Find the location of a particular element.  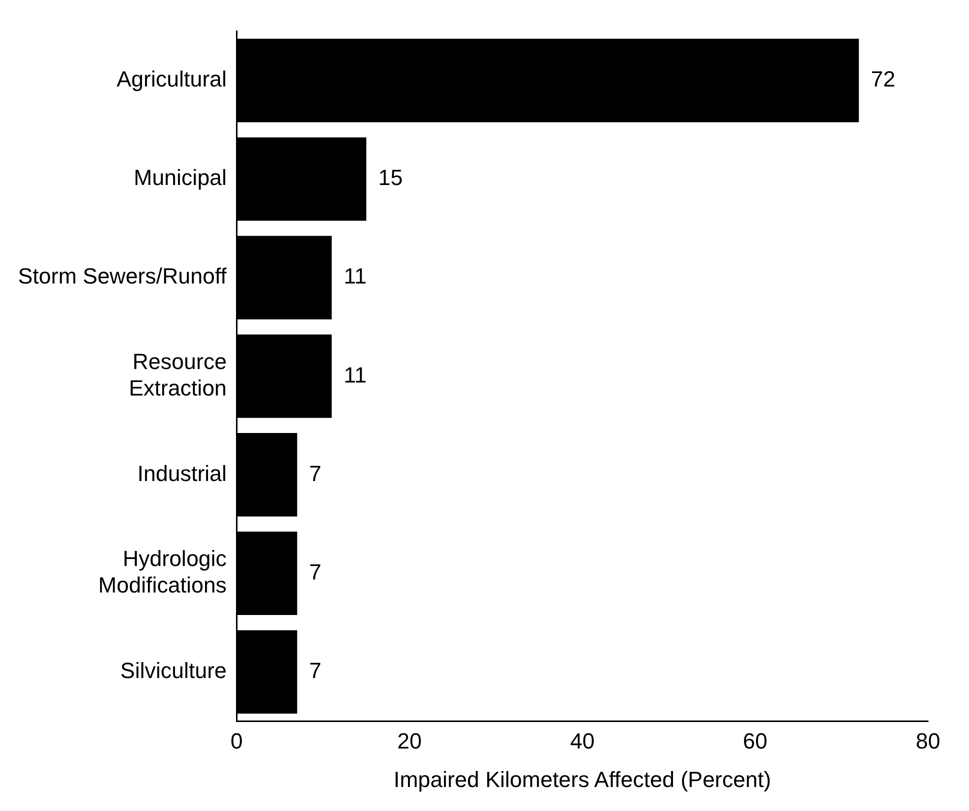

x-tick-label: 60 is located at coordinates (755, 741).